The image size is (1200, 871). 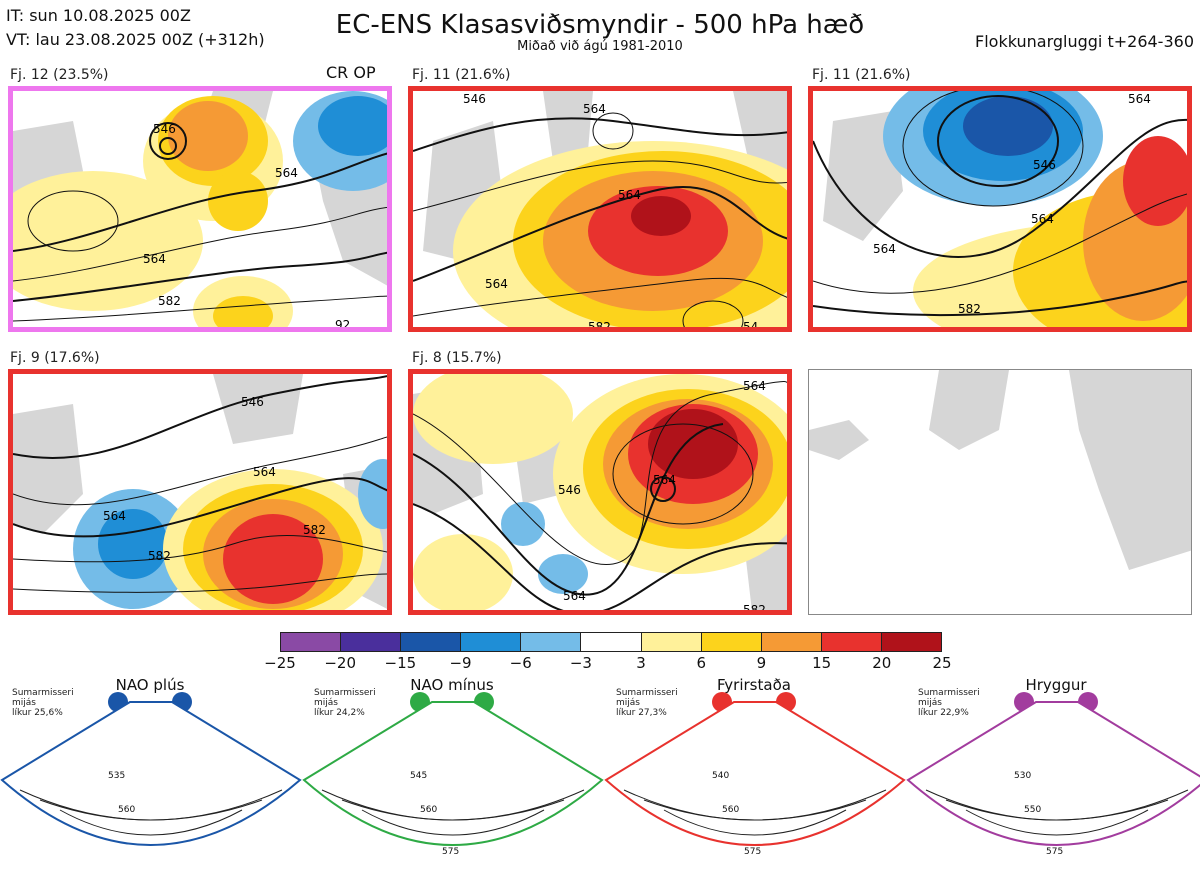 I want to click on regime-fan-map: 530 550 575, so click(x=1053, y=779).